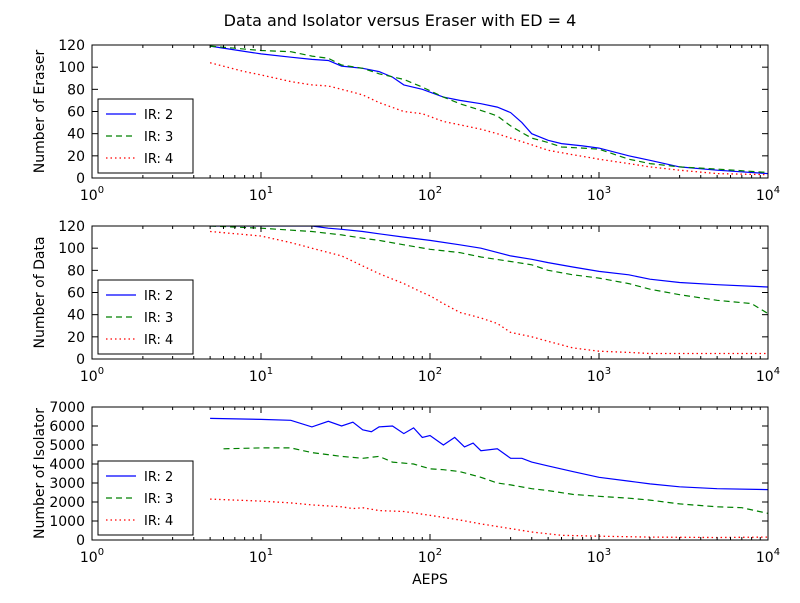 This screenshot has width=800, height=603. What do you see at coordinates (67, 446) in the screenshot?
I see `y-tick-label: 5000` at bounding box center [67, 446].